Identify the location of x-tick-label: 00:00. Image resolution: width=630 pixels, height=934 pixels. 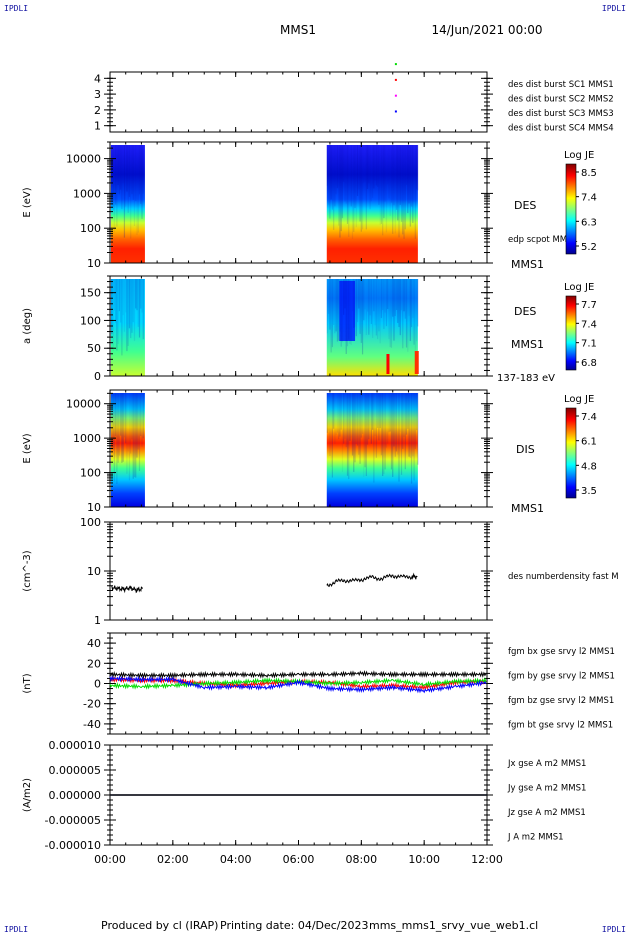
(110, 859).